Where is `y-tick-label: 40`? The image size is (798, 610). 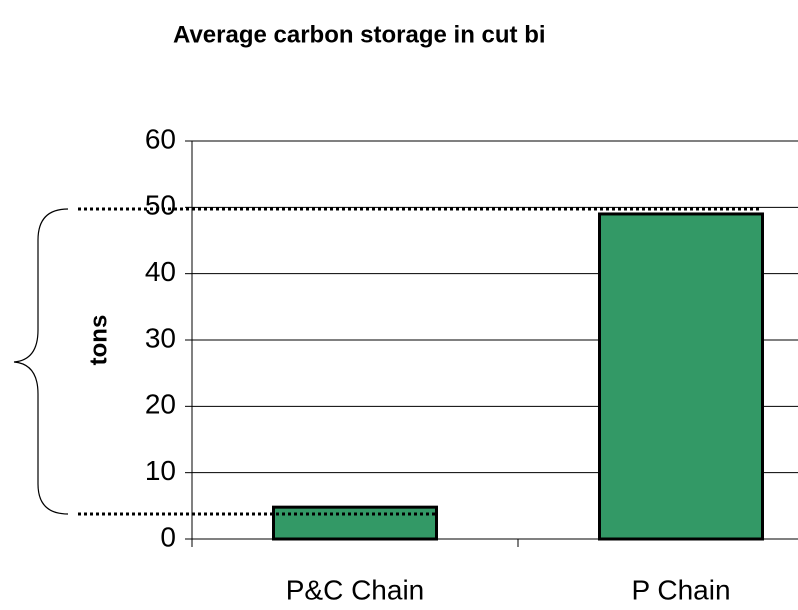
y-tick-label: 40 is located at coordinates (160, 271).